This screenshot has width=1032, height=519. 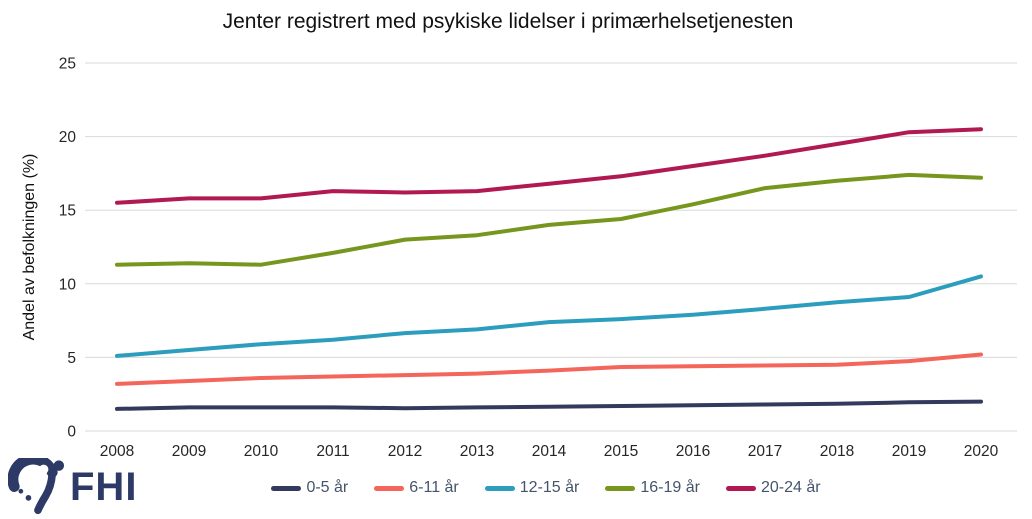 What do you see at coordinates (549, 166) in the screenshot?
I see `series-line-20-24år` at bounding box center [549, 166].